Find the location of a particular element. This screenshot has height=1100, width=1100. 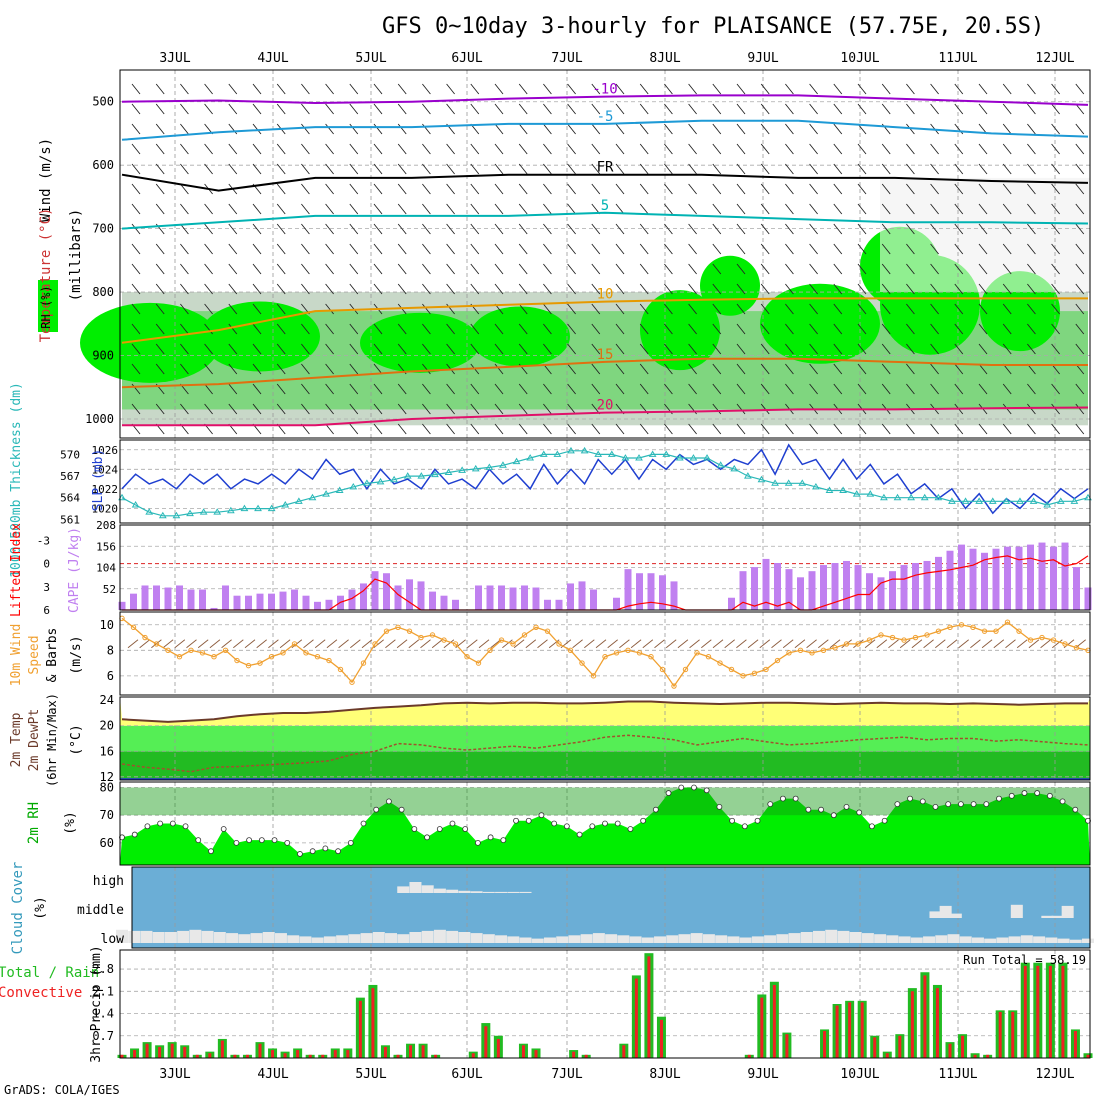

slp-panel: 1020 1022 1024 1026 561 564 567 570 is located at coordinates (576, 483).